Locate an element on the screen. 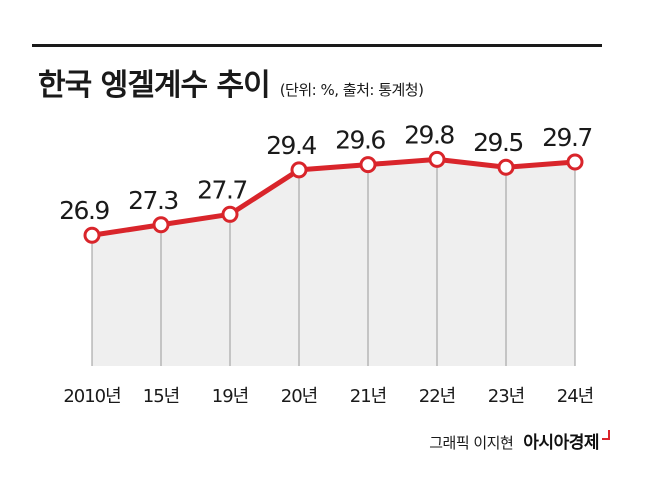 The image size is (658, 503). x-tick-label-7: 24년 is located at coordinates (575, 396).